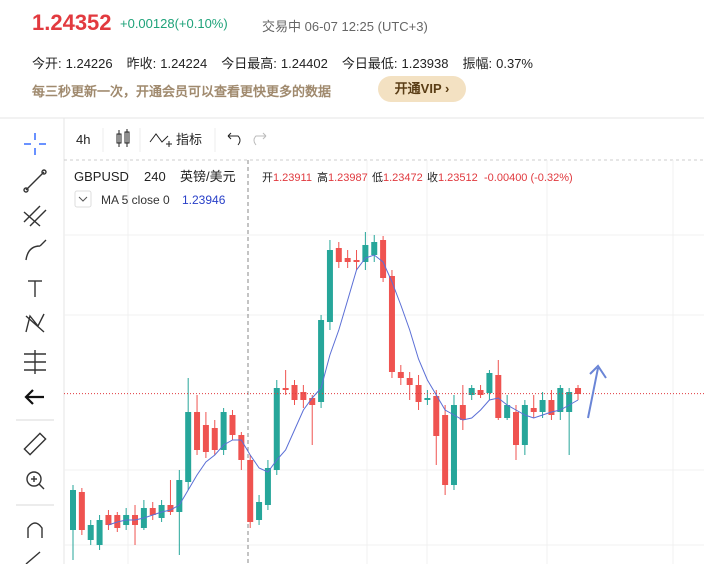 This screenshot has width=704, height=564. I want to click on stat: 今开: 1.24226, so click(72, 63).